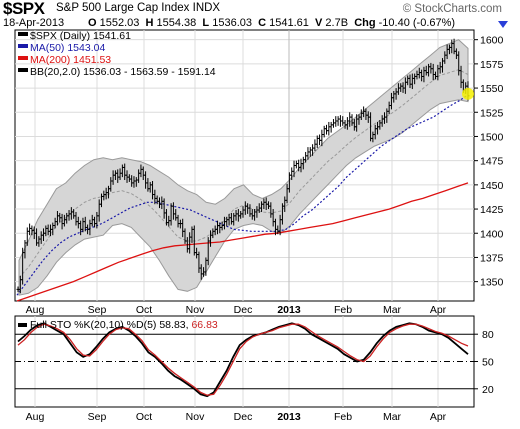 This screenshot has width=520, height=429. I want to click on stochastic-d-line, so click(243, 359).